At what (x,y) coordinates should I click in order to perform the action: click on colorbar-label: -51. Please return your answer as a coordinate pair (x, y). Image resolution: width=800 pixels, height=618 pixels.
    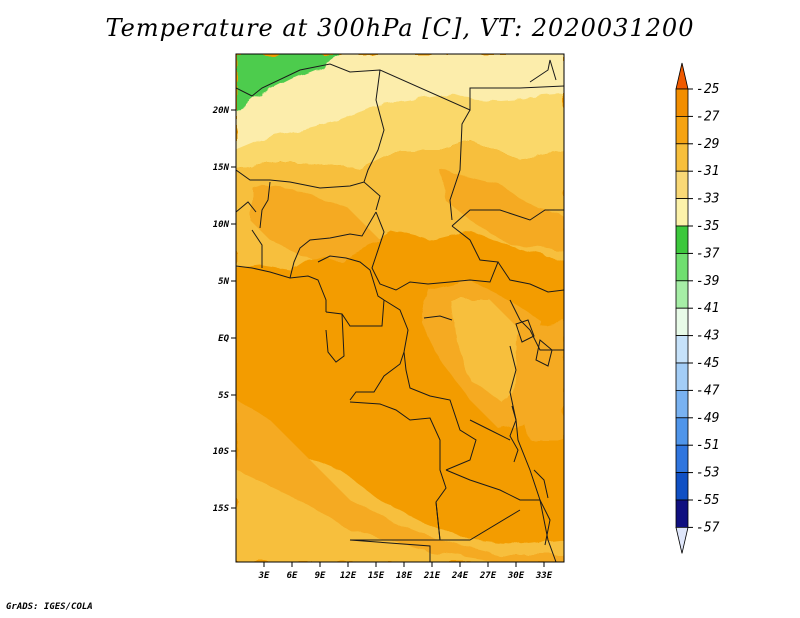
    Looking at the image, I should click on (707, 445).